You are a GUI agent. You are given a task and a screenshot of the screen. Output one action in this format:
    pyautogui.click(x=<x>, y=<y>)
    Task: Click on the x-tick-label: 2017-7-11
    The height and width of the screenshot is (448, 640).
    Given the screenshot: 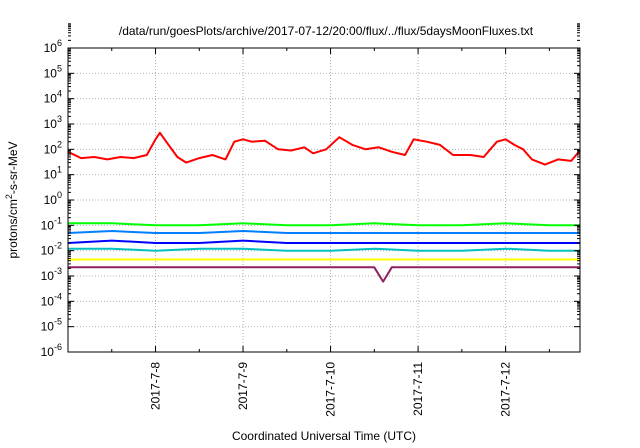 What is the action you would take?
    pyautogui.click(x=418, y=389)
    